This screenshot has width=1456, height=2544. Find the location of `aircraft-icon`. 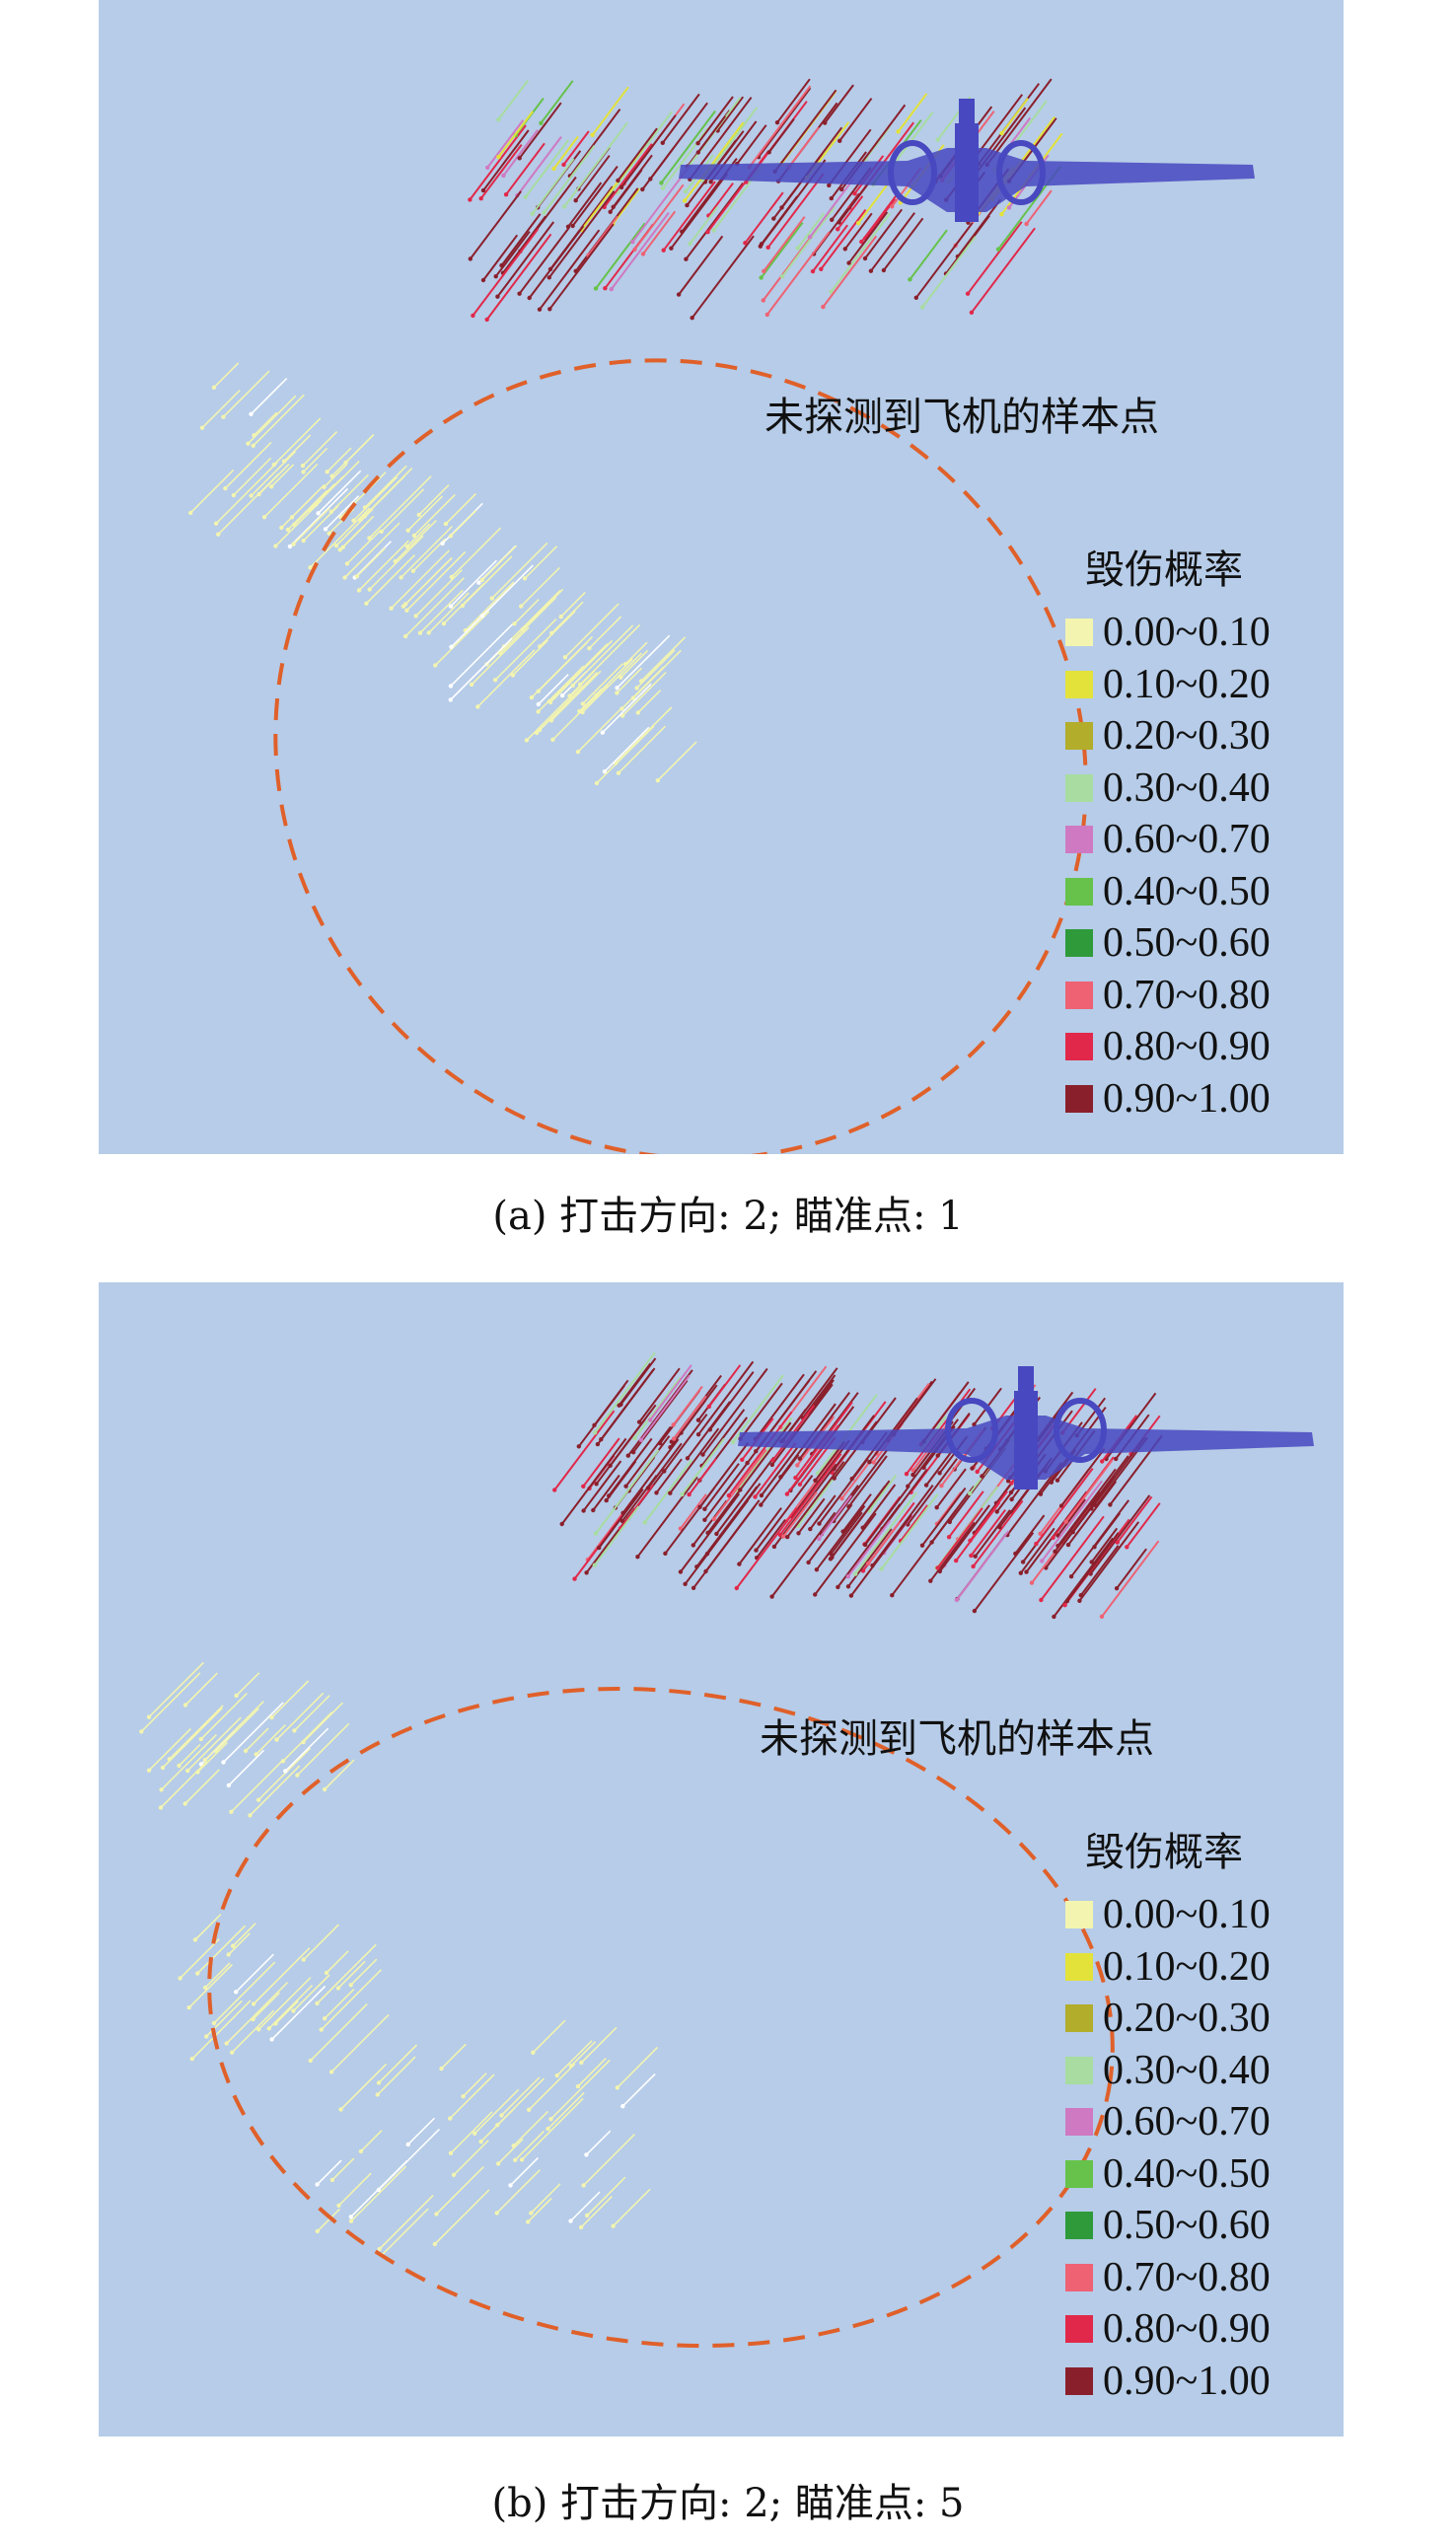

aircraft-icon is located at coordinates (1026, 1428).